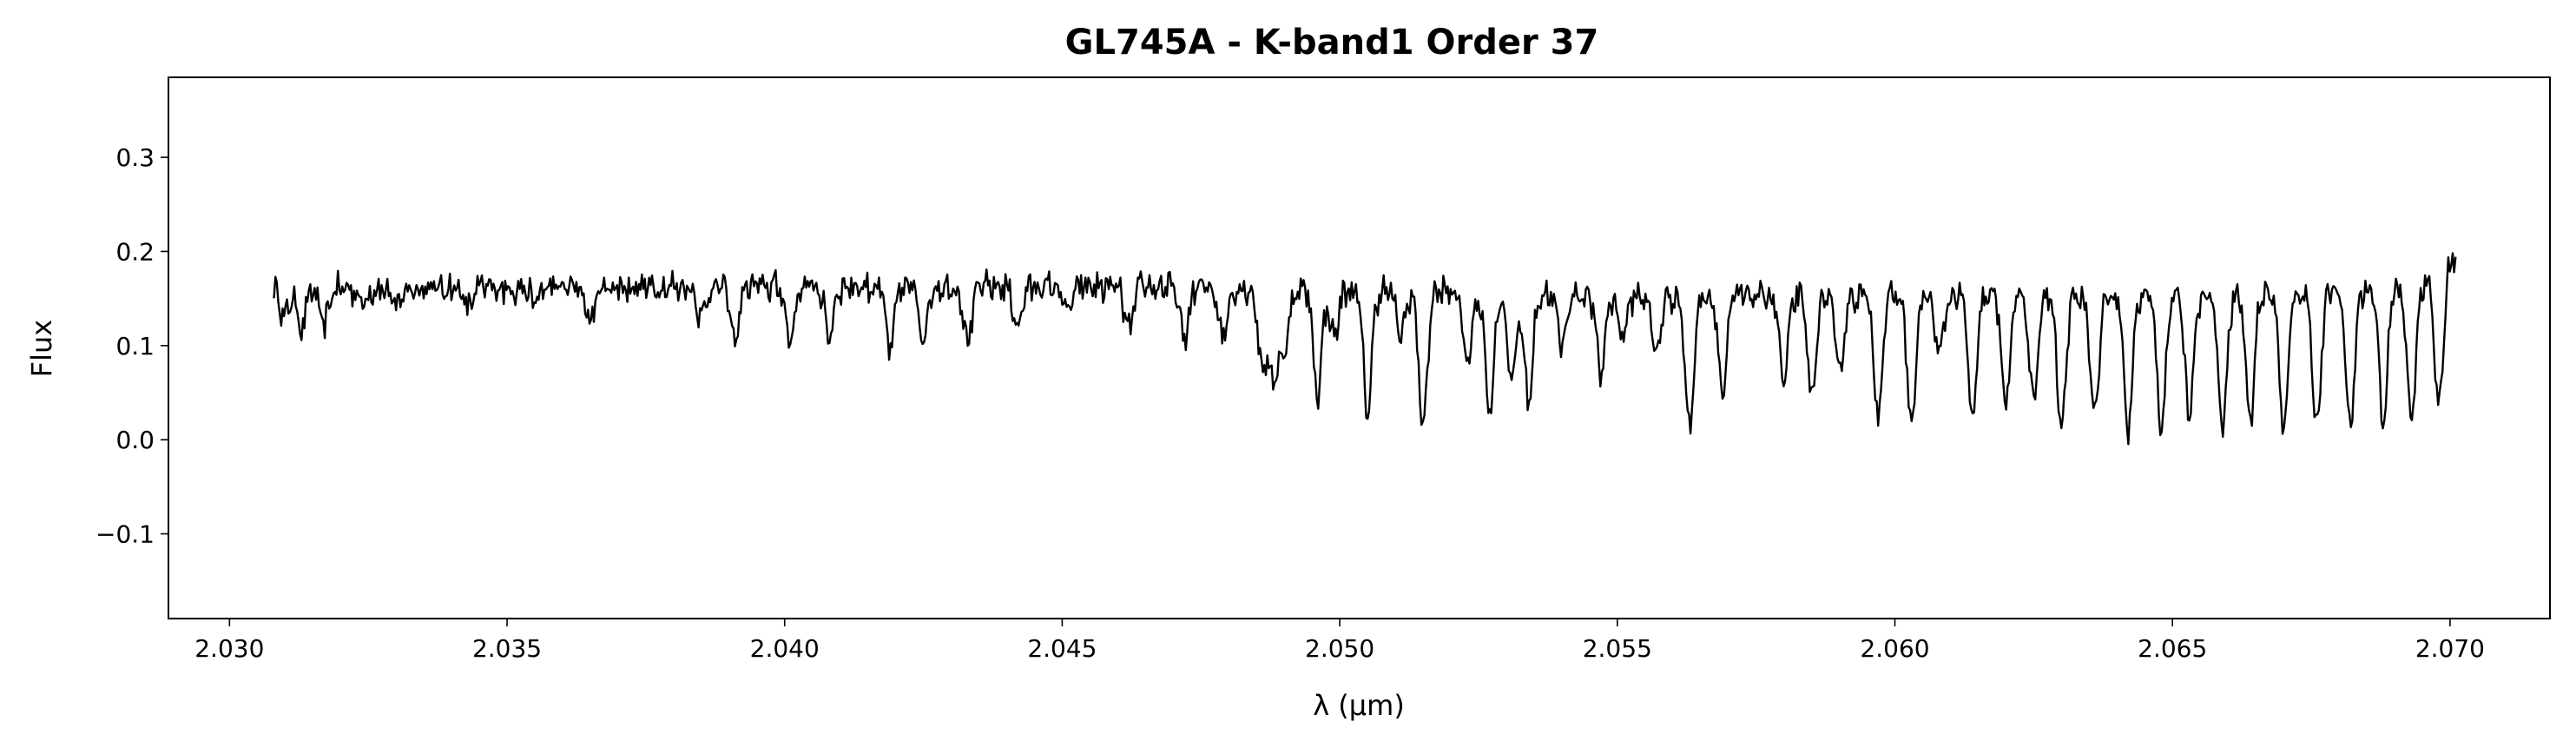 The image size is (2576, 748). Describe the element at coordinates (125, 534) in the screenshot. I see `y-tick-label: −0.1` at that location.